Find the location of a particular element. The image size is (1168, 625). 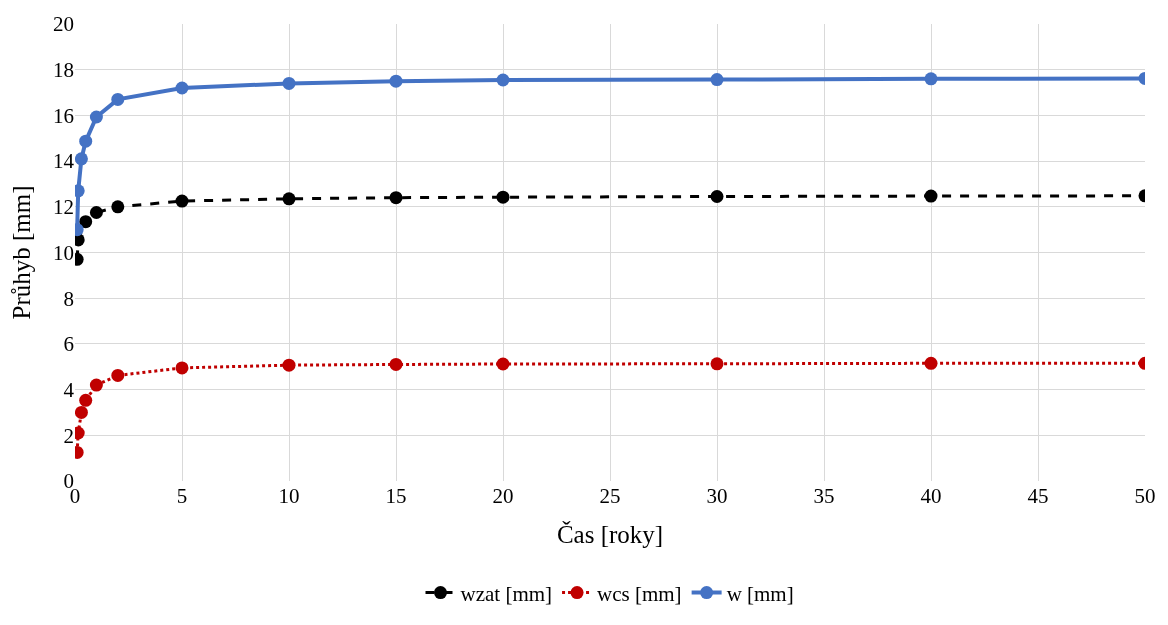

y-tick-label: 16 is located at coordinates (63, 115).